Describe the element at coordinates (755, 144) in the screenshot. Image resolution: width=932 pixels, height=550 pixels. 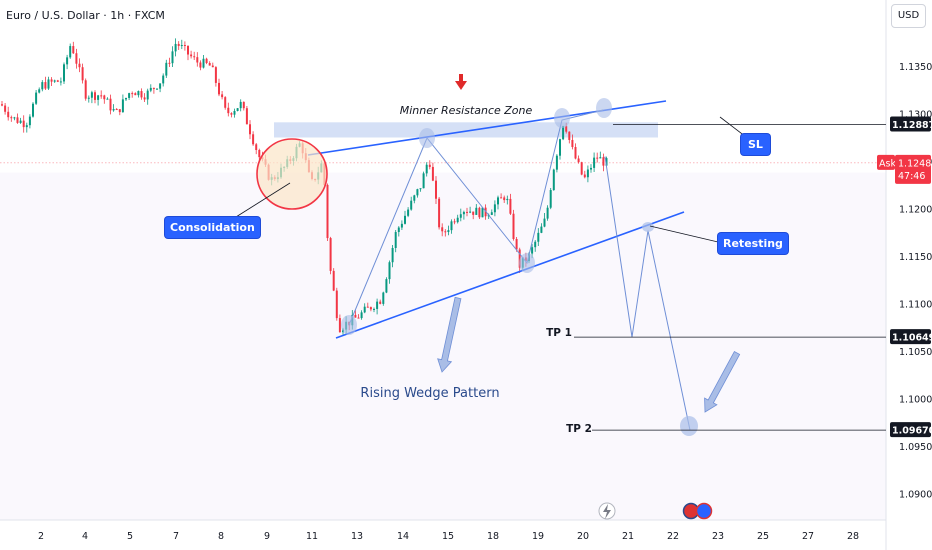
I see `sl-callout: SL` at that location.